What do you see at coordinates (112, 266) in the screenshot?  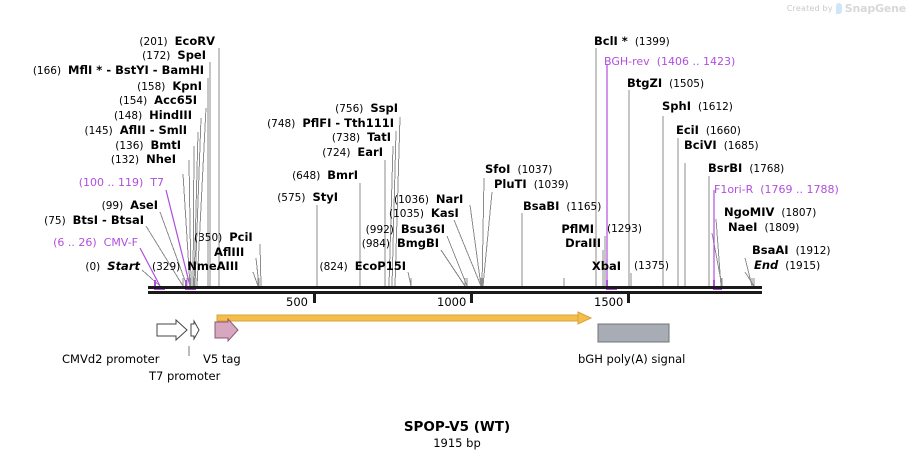 I see `site-label-start: (0) Start` at bounding box center [112, 266].